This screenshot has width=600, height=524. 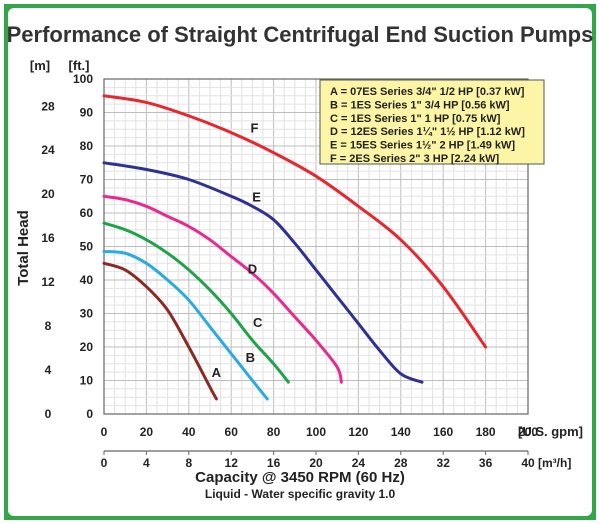 I want to click on legend-entry: B = 1ES Series 1" 3/4 HP [0.56 kW], so click(x=420, y=105).